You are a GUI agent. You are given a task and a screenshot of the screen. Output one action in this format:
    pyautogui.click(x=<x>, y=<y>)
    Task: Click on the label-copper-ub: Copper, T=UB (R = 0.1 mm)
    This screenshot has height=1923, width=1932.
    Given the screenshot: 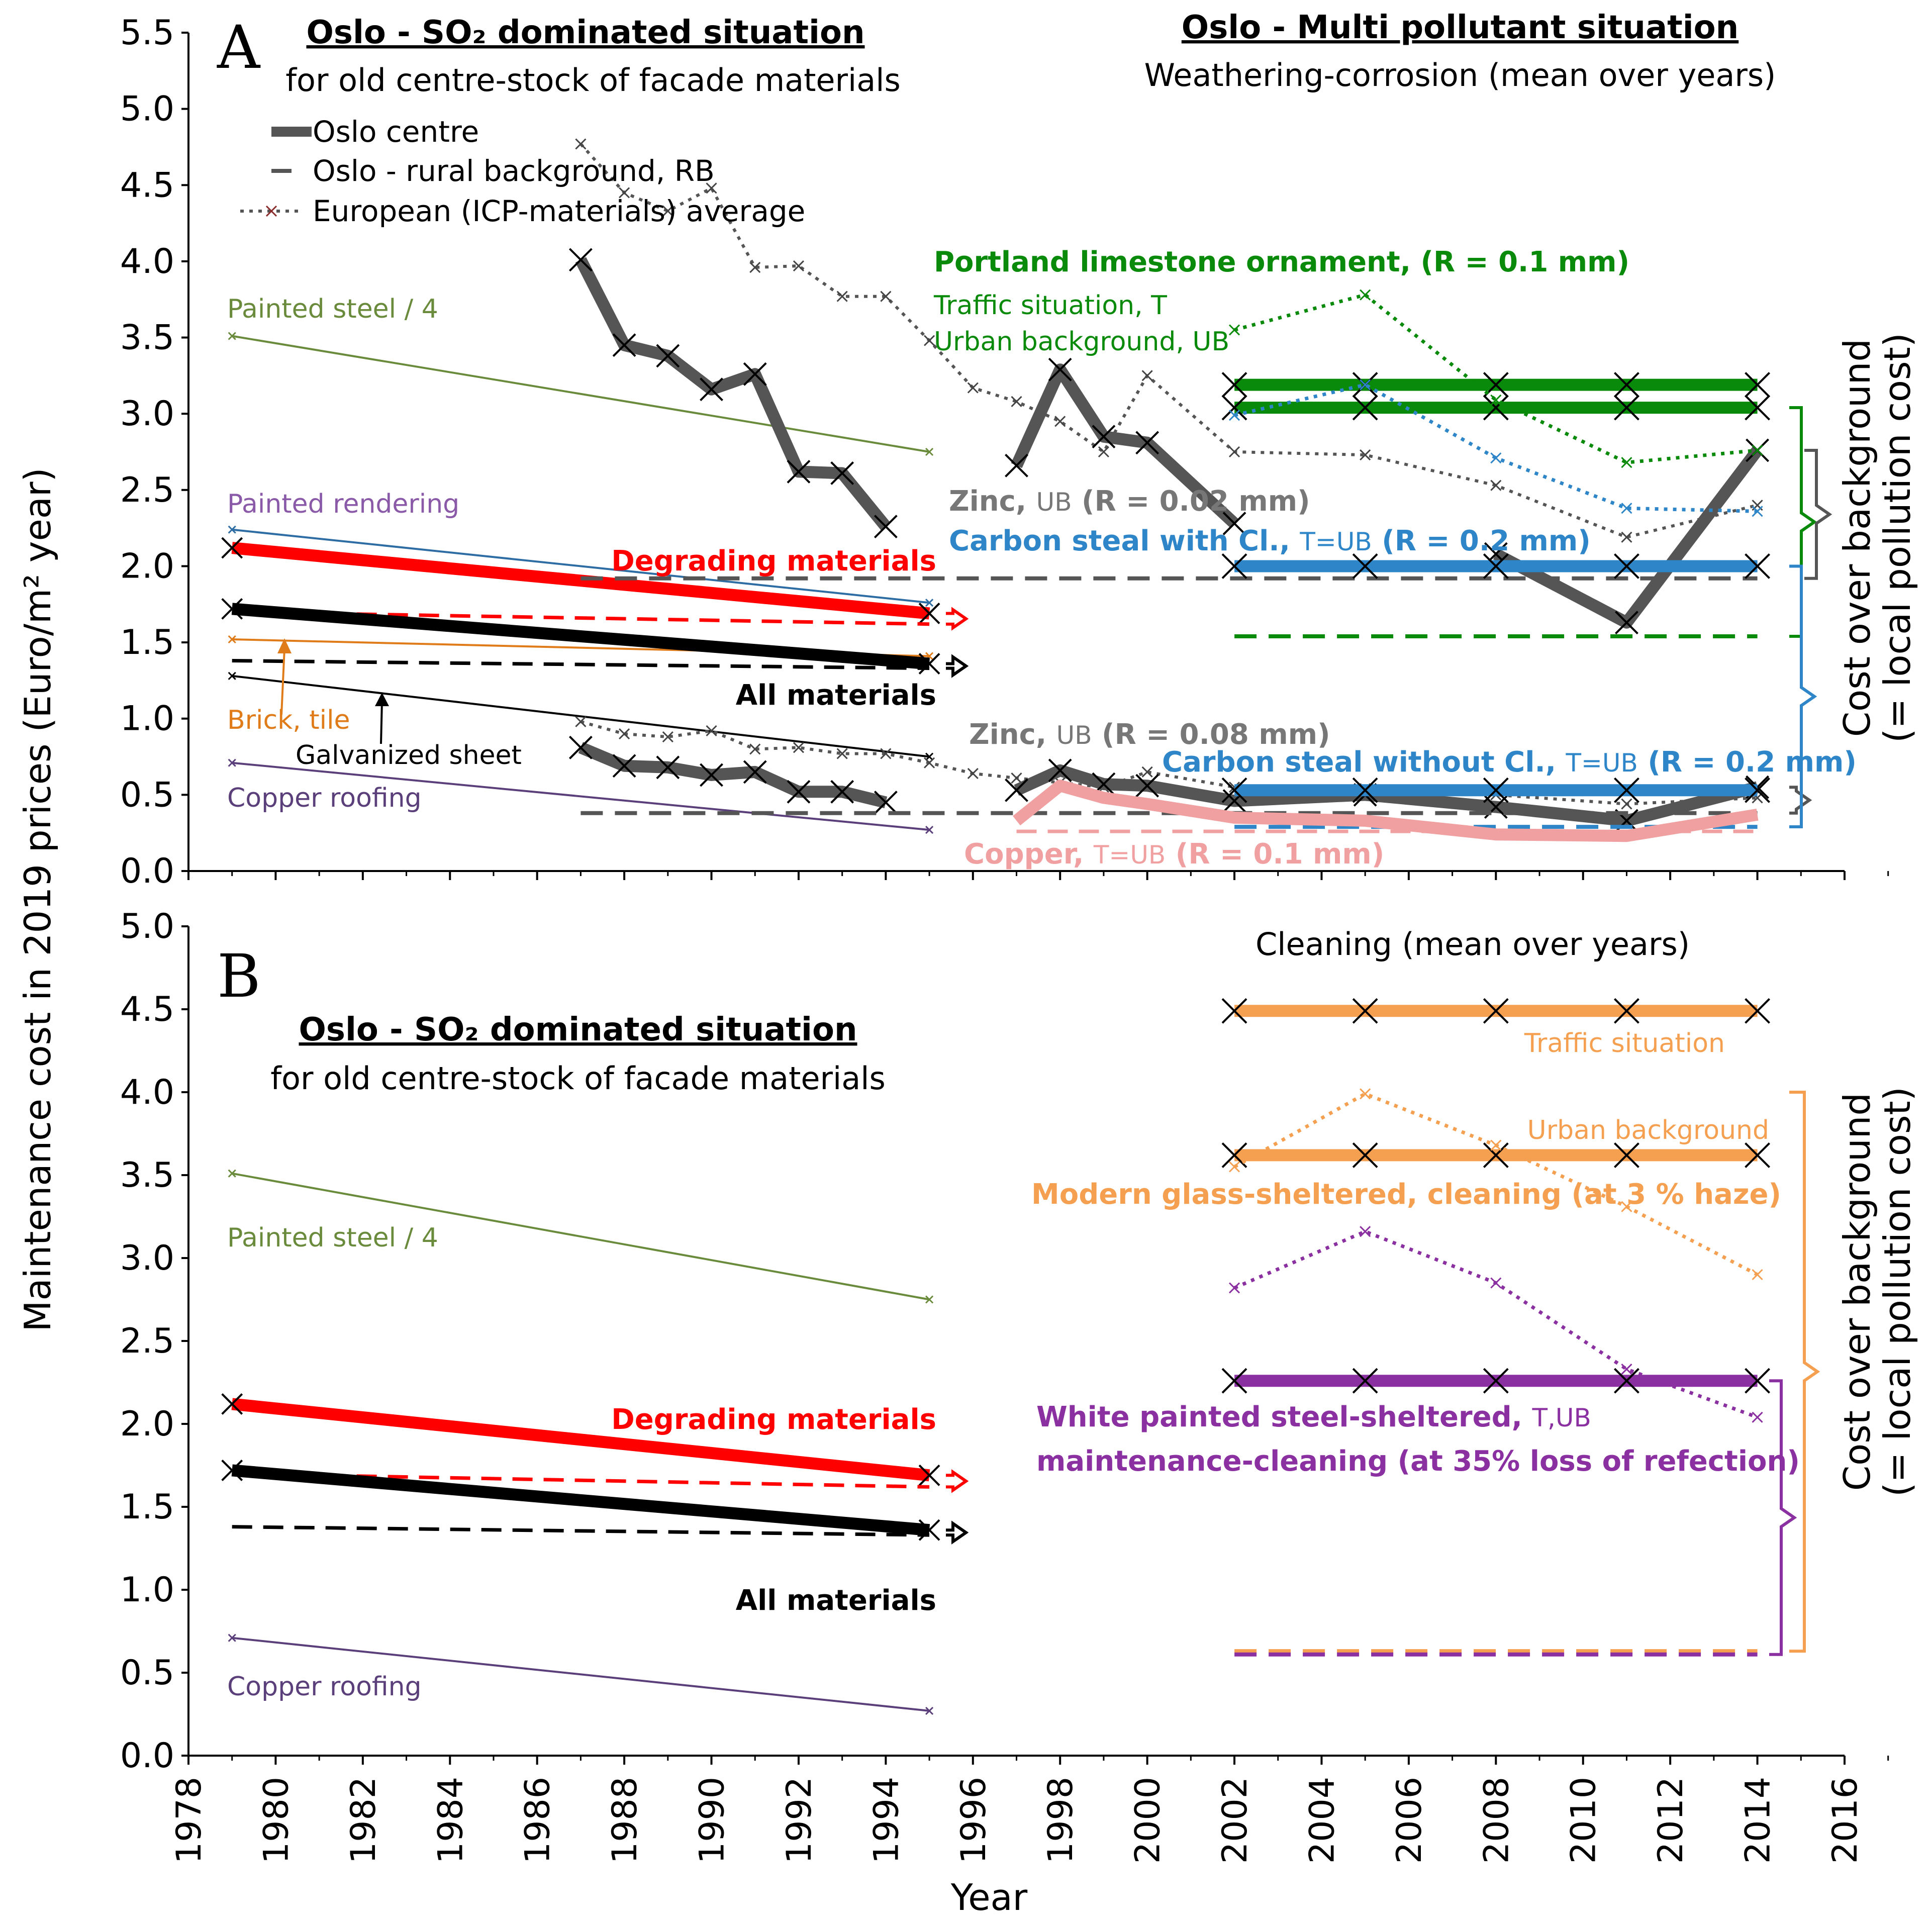 What is the action you would take?
    pyautogui.click(x=1174, y=854)
    